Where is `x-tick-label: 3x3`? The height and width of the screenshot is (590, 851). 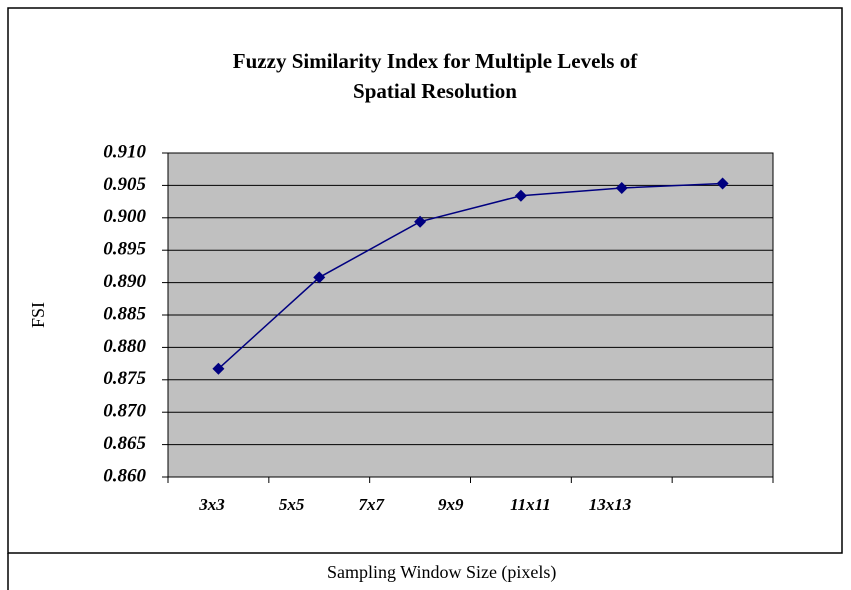
x-tick-label: 3x3 is located at coordinates (211, 504).